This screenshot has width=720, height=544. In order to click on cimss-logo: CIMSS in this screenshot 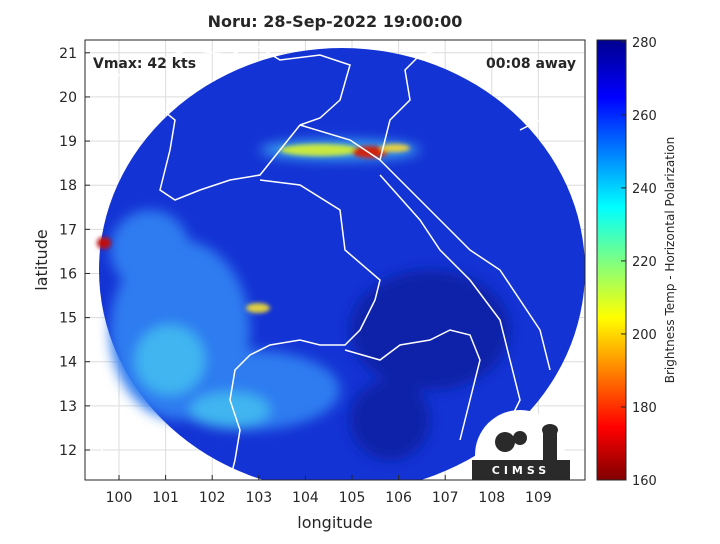, I will do `click(521, 455)`.